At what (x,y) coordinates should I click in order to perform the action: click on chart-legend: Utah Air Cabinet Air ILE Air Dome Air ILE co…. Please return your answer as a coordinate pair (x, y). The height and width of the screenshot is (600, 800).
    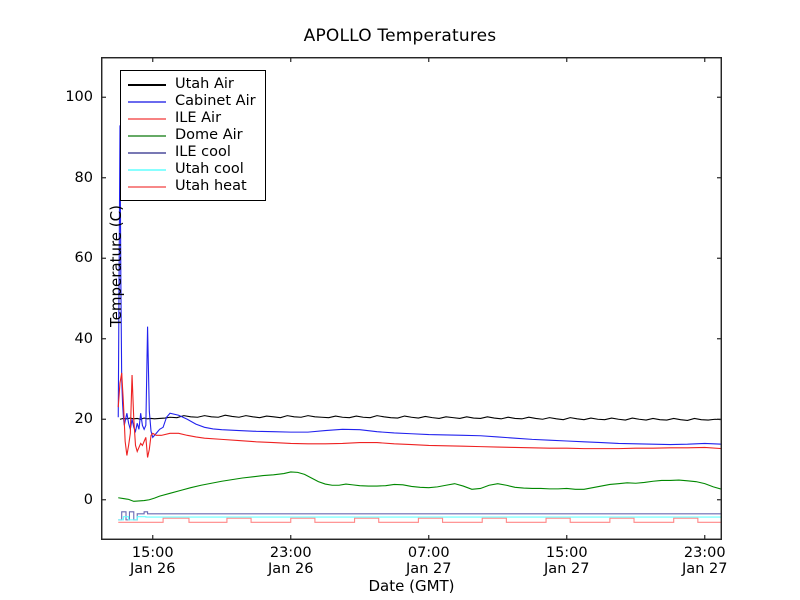
    Looking at the image, I should click on (193, 135).